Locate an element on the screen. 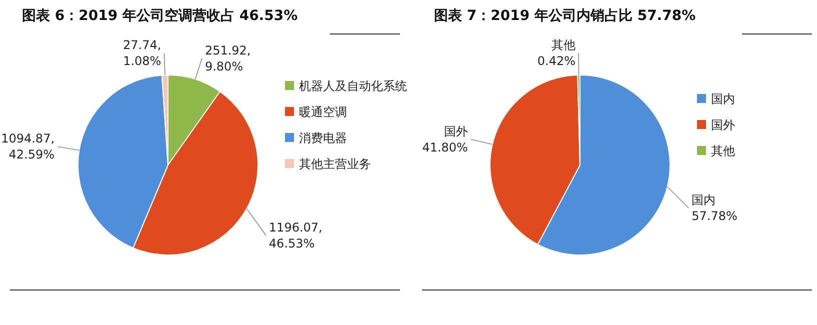  data-label: 27.74, 1.08% is located at coordinates (142, 53).